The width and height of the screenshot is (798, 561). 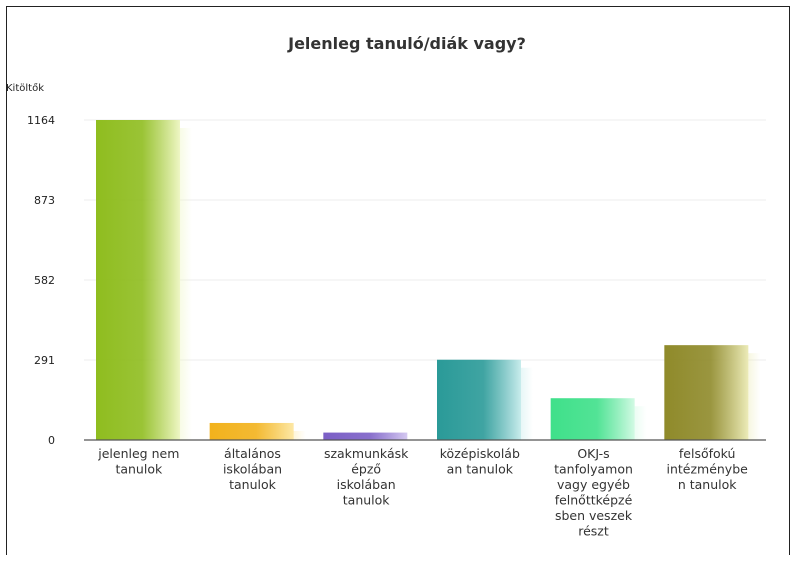 I want to click on x-tick-label: jelenleg nem, so click(x=138, y=453).